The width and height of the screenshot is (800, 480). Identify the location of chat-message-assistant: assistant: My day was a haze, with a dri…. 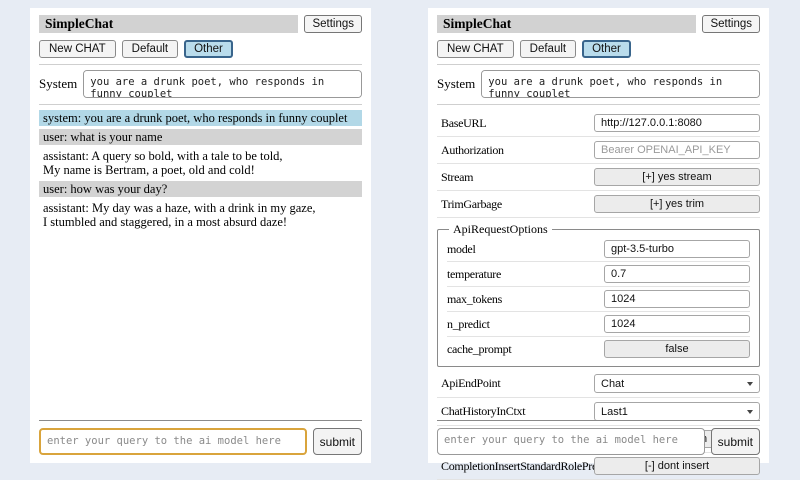
(200, 215).